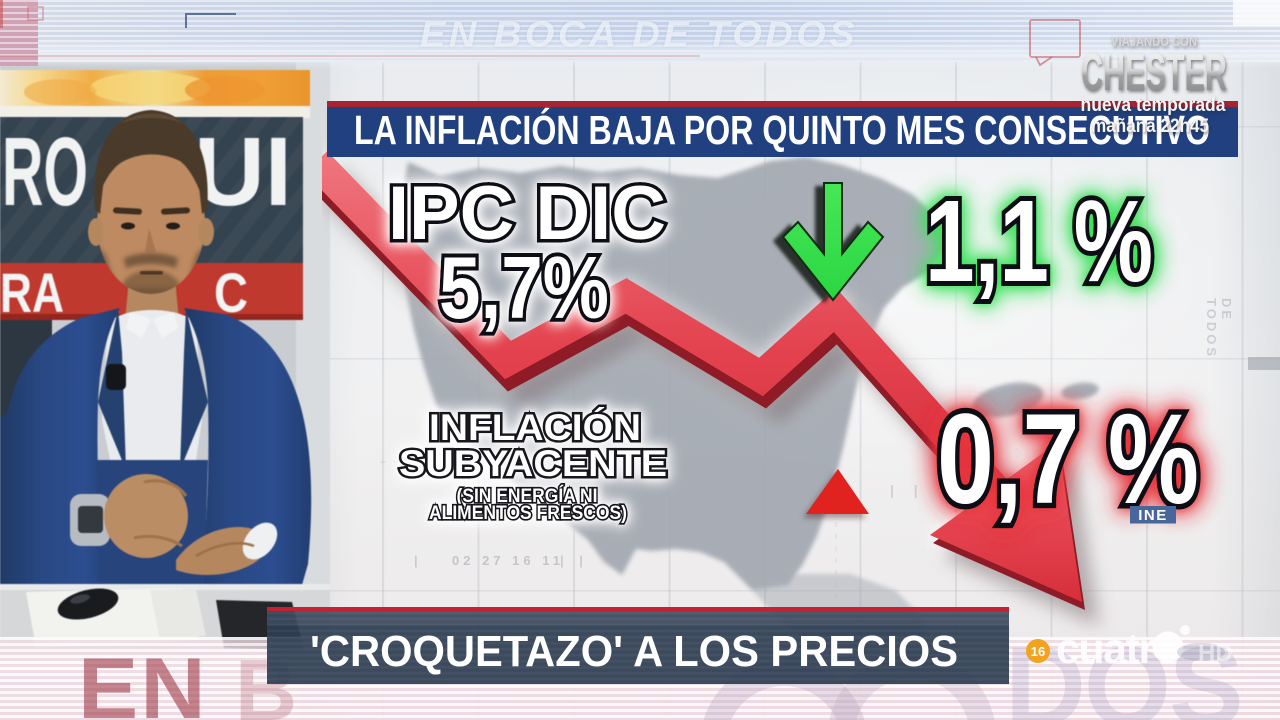 The image size is (1280, 720). I want to click on svg-text: RA, so click(32, 292).